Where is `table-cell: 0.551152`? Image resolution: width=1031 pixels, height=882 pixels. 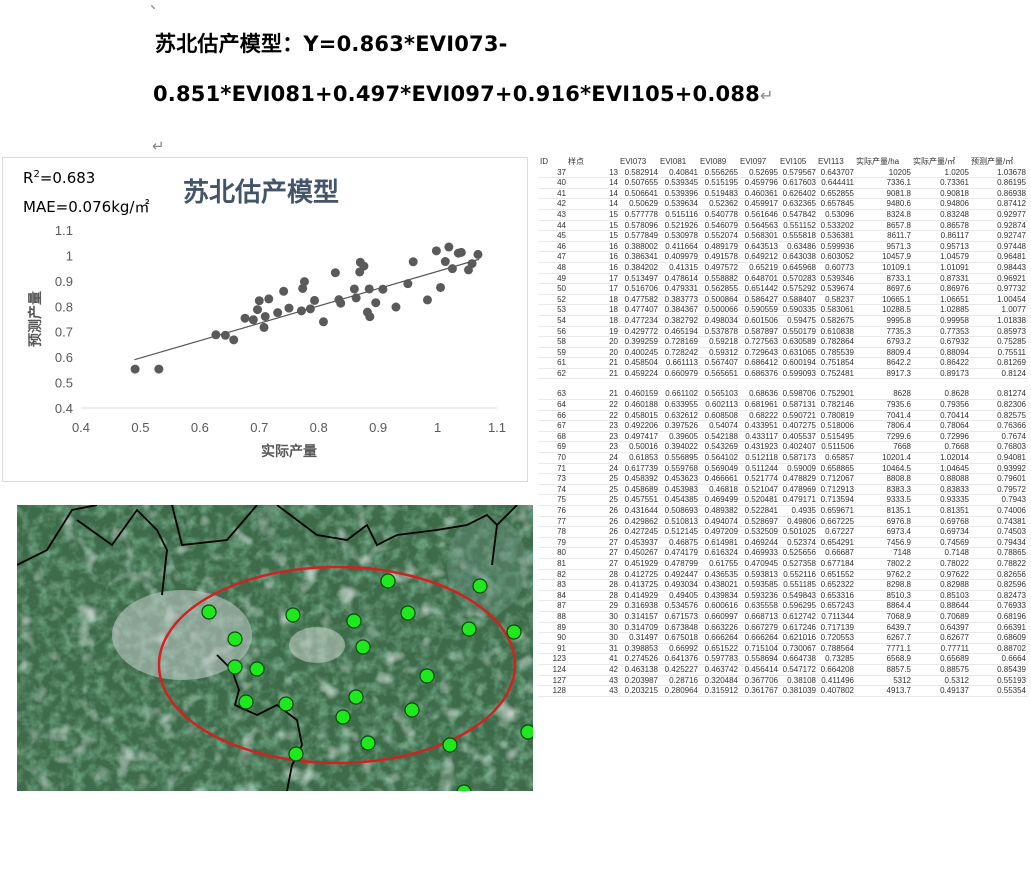
table-cell: 0.551152 is located at coordinates (799, 225).